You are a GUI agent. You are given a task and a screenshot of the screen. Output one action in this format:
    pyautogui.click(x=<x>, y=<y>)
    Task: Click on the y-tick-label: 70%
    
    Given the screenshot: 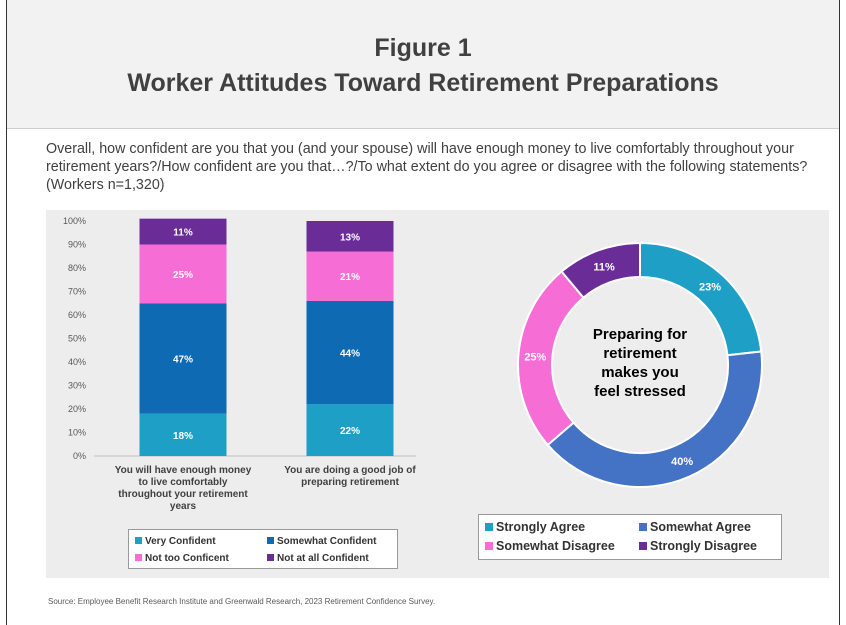 What is the action you would take?
    pyautogui.click(x=77, y=292)
    